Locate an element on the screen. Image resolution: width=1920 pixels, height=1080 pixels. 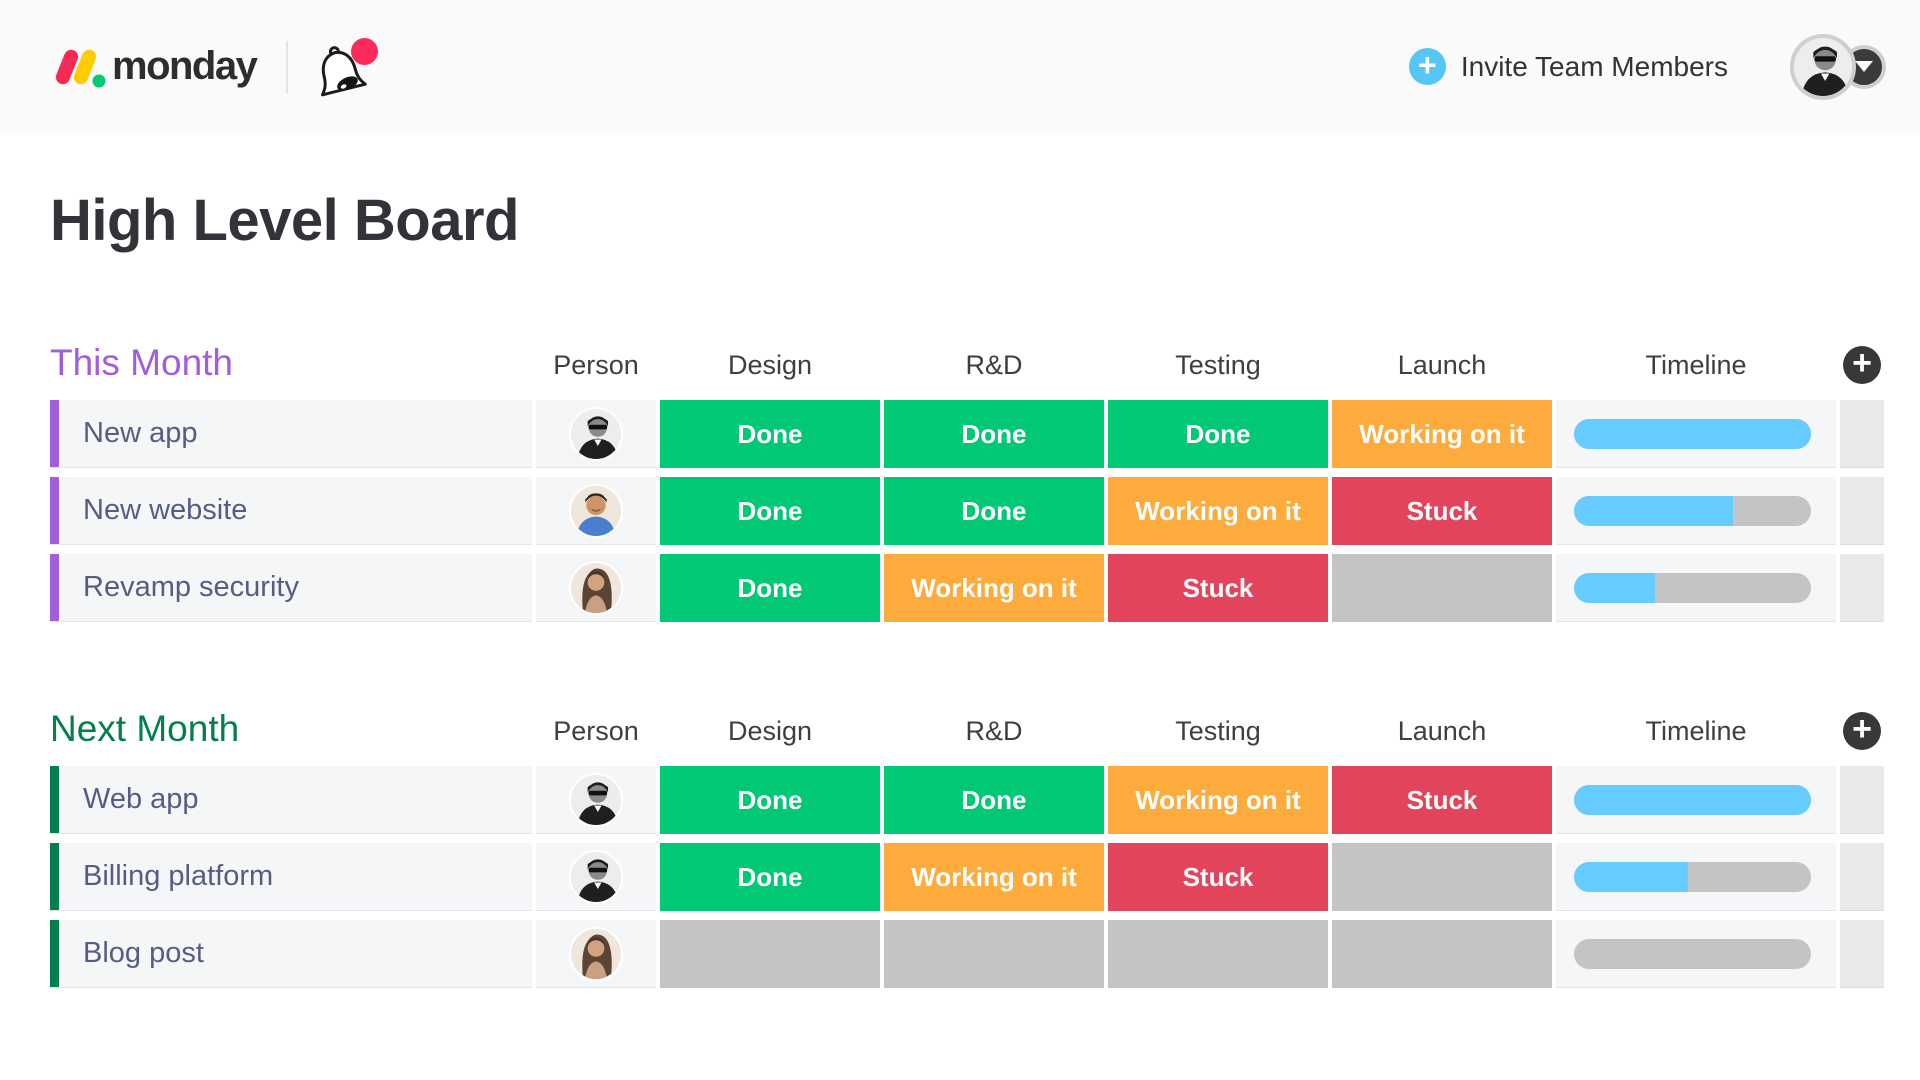
status-cell-testing: Done is located at coordinates (1218, 434).